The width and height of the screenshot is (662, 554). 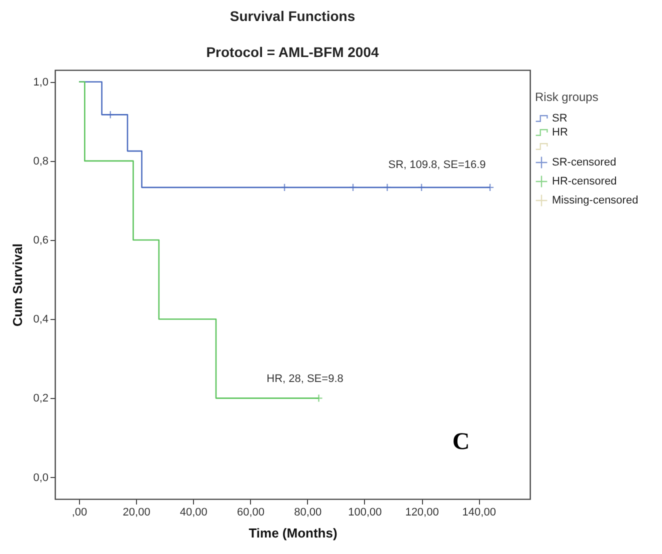 I want to click on x-tick-label: ,00, so click(x=80, y=512).